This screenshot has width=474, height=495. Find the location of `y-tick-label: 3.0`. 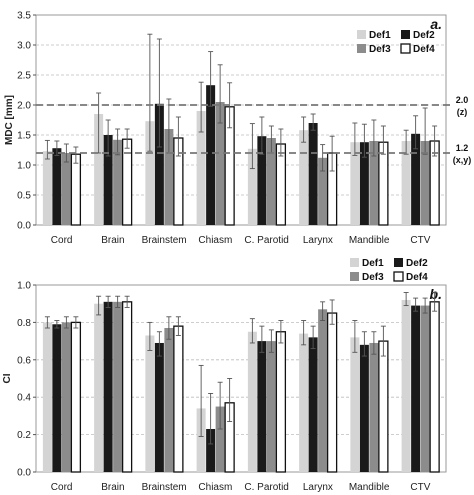

y-tick-label: 3.0 is located at coordinates (24, 46).